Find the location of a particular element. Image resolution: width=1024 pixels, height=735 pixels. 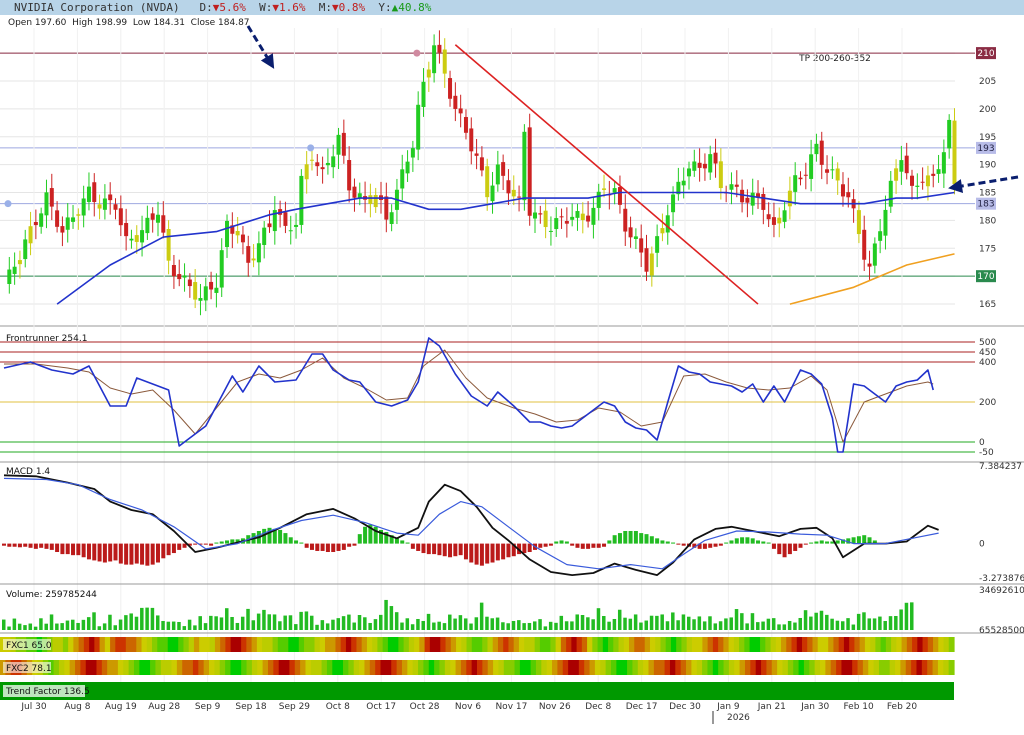

date-tick-label: Sep 18 is located at coordinates (251, 707).